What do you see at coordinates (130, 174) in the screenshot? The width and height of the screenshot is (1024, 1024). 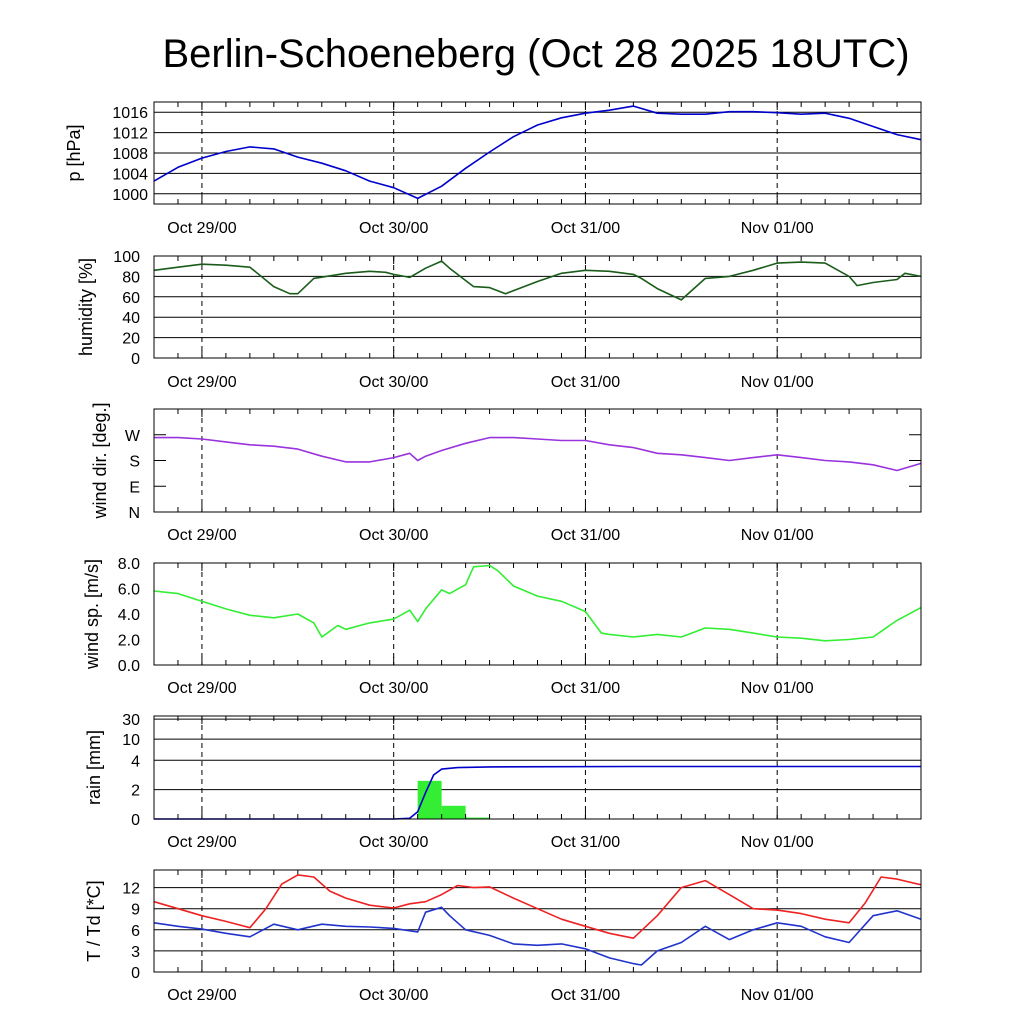 I see `y-tick-label: 1004` at bounding box center [130, 174].